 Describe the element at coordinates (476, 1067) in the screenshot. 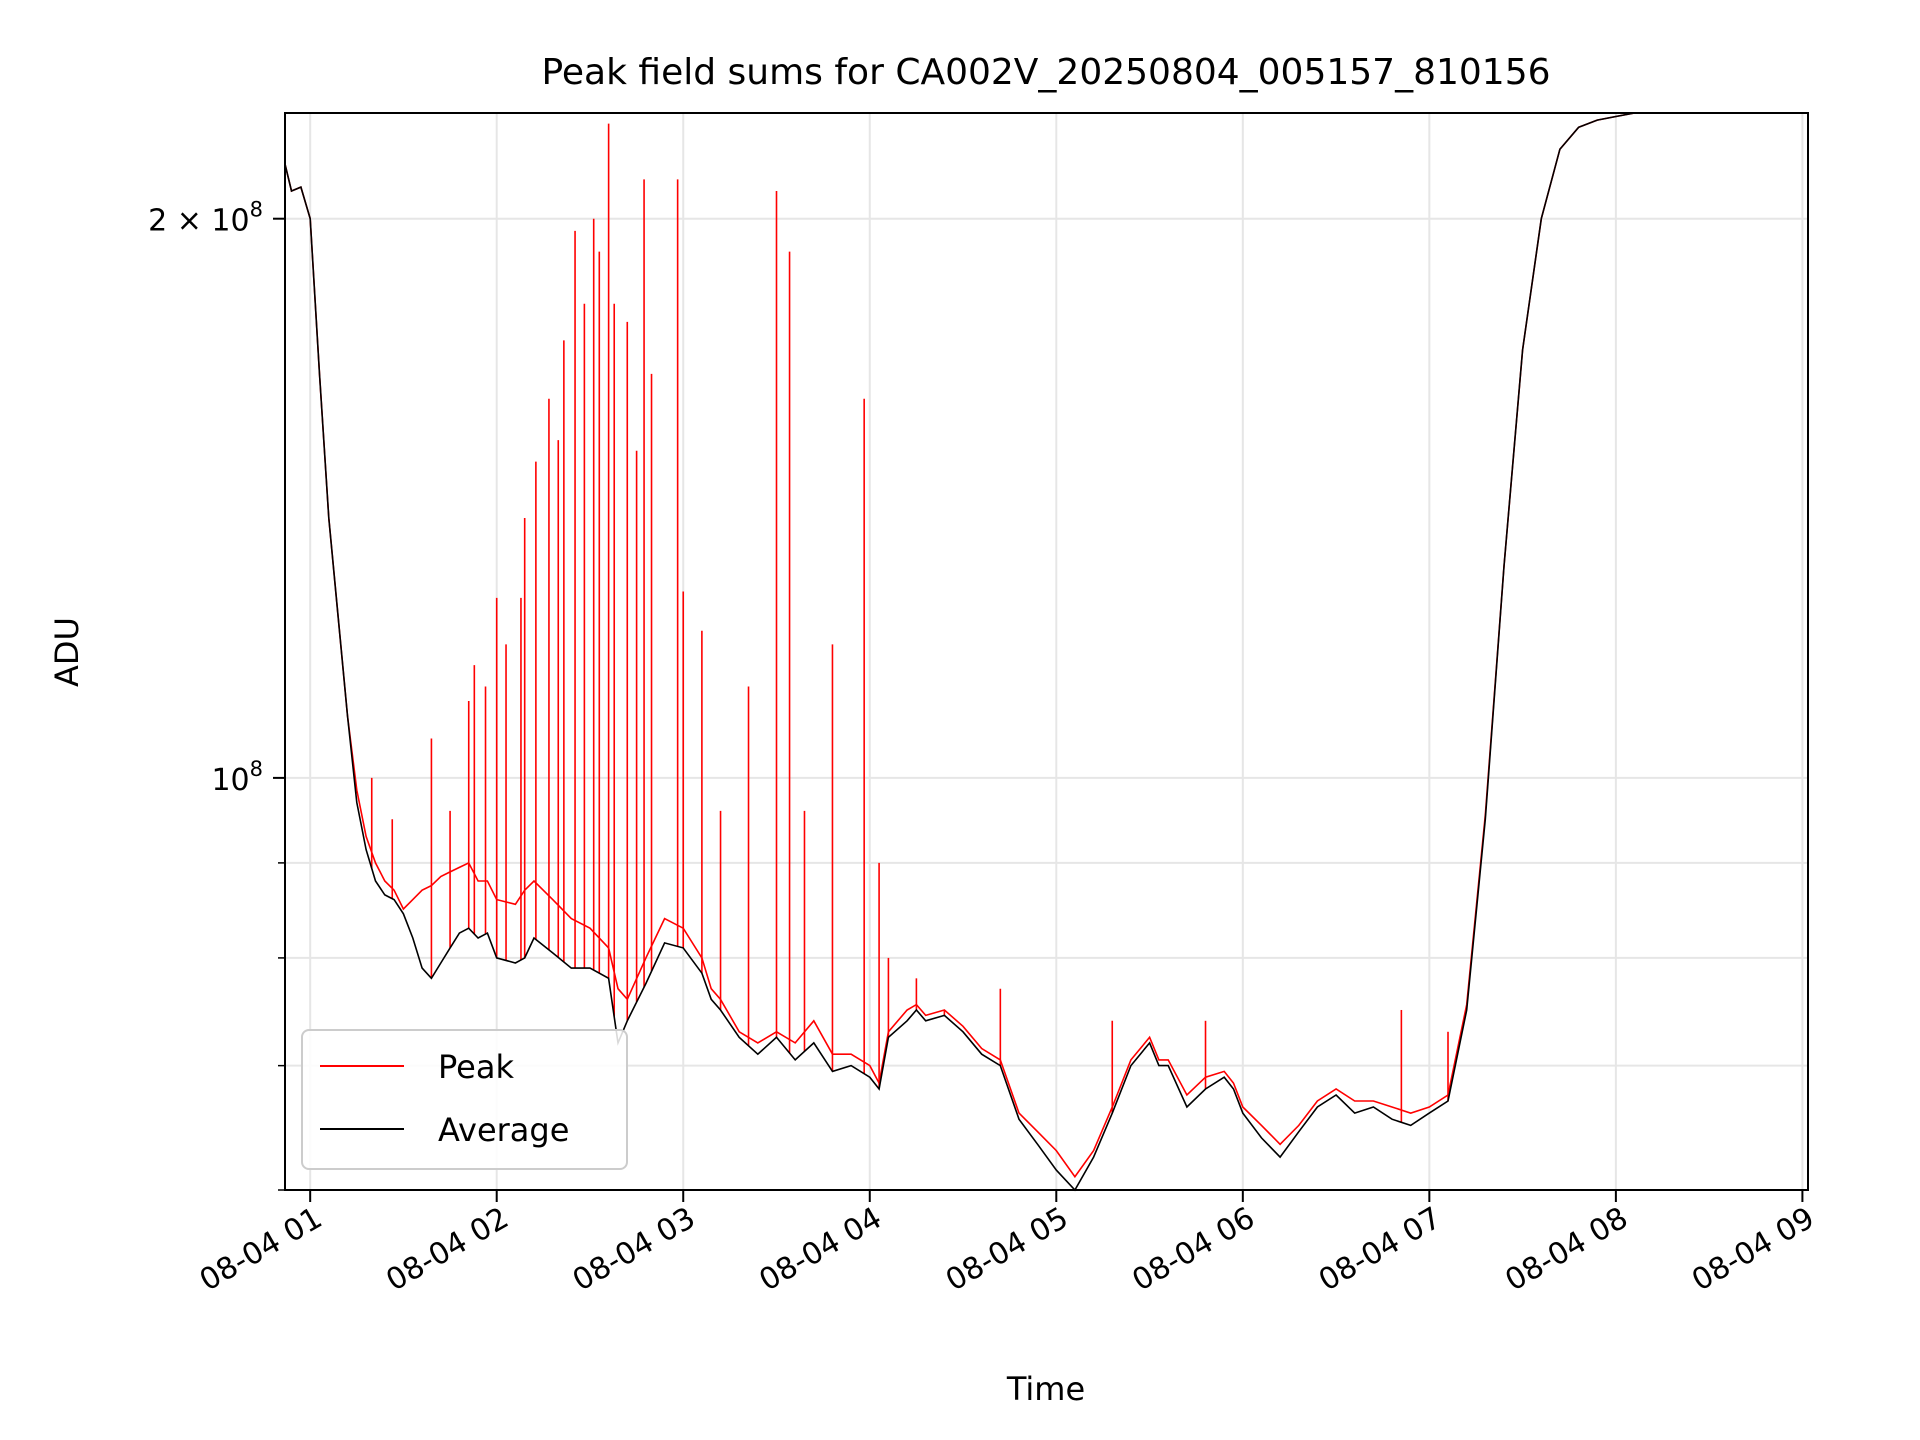

I see `legend-label-peak: Peak` at that location.